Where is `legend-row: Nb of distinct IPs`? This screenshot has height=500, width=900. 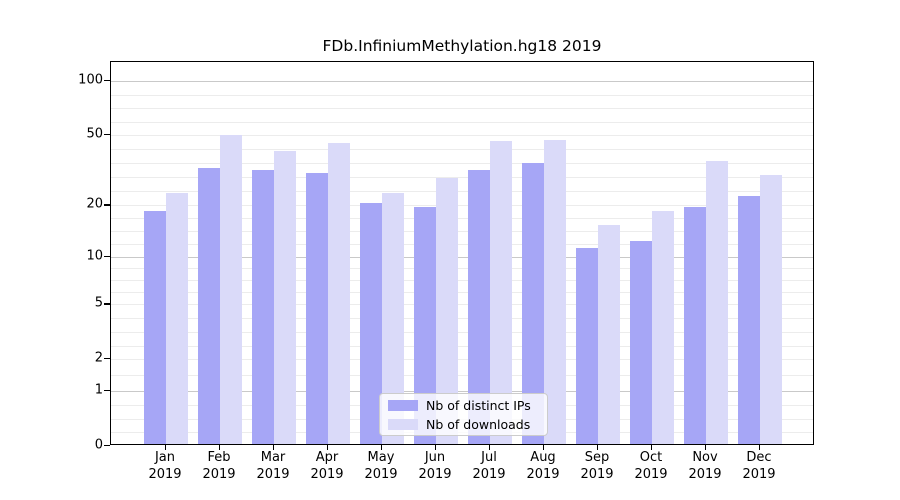
legend-row: Nb of distinct IPs is located at coordinates (463, 405).